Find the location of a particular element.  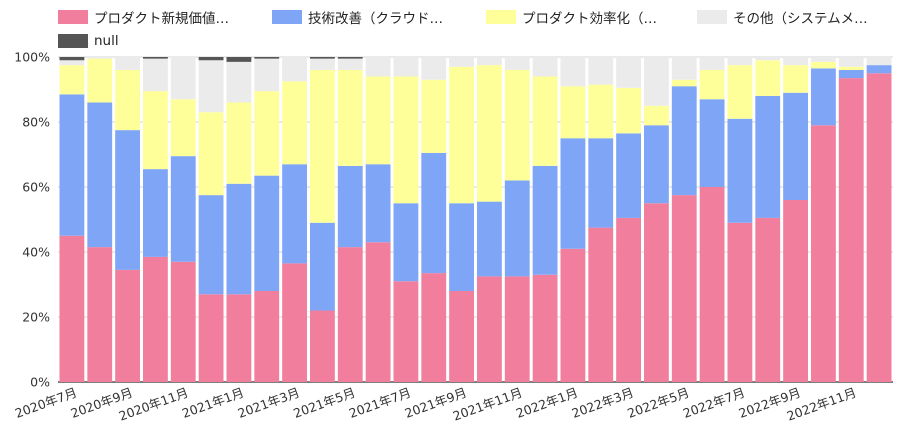

bar-segment-s2-c7 is located at coordinates (267, 133).